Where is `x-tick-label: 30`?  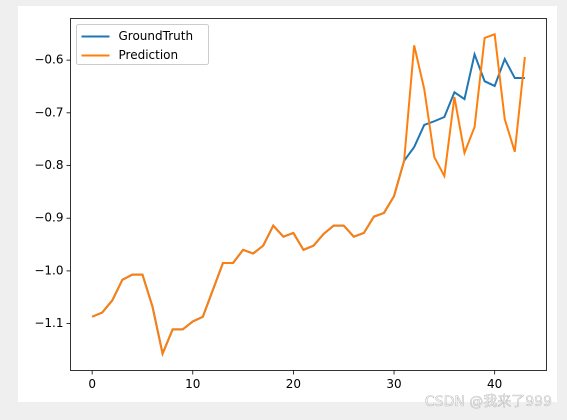 x-tick-label: 30 is located at coordinates (393, 384).